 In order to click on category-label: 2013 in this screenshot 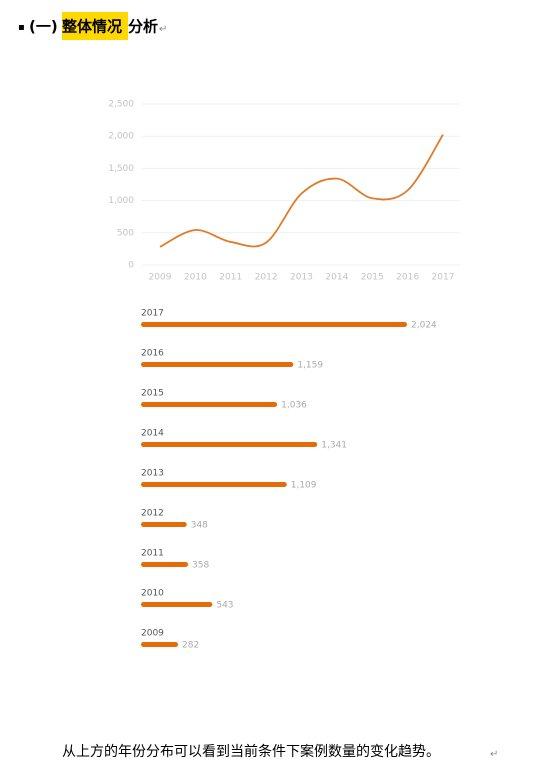, I will do `click(152, 474)`.